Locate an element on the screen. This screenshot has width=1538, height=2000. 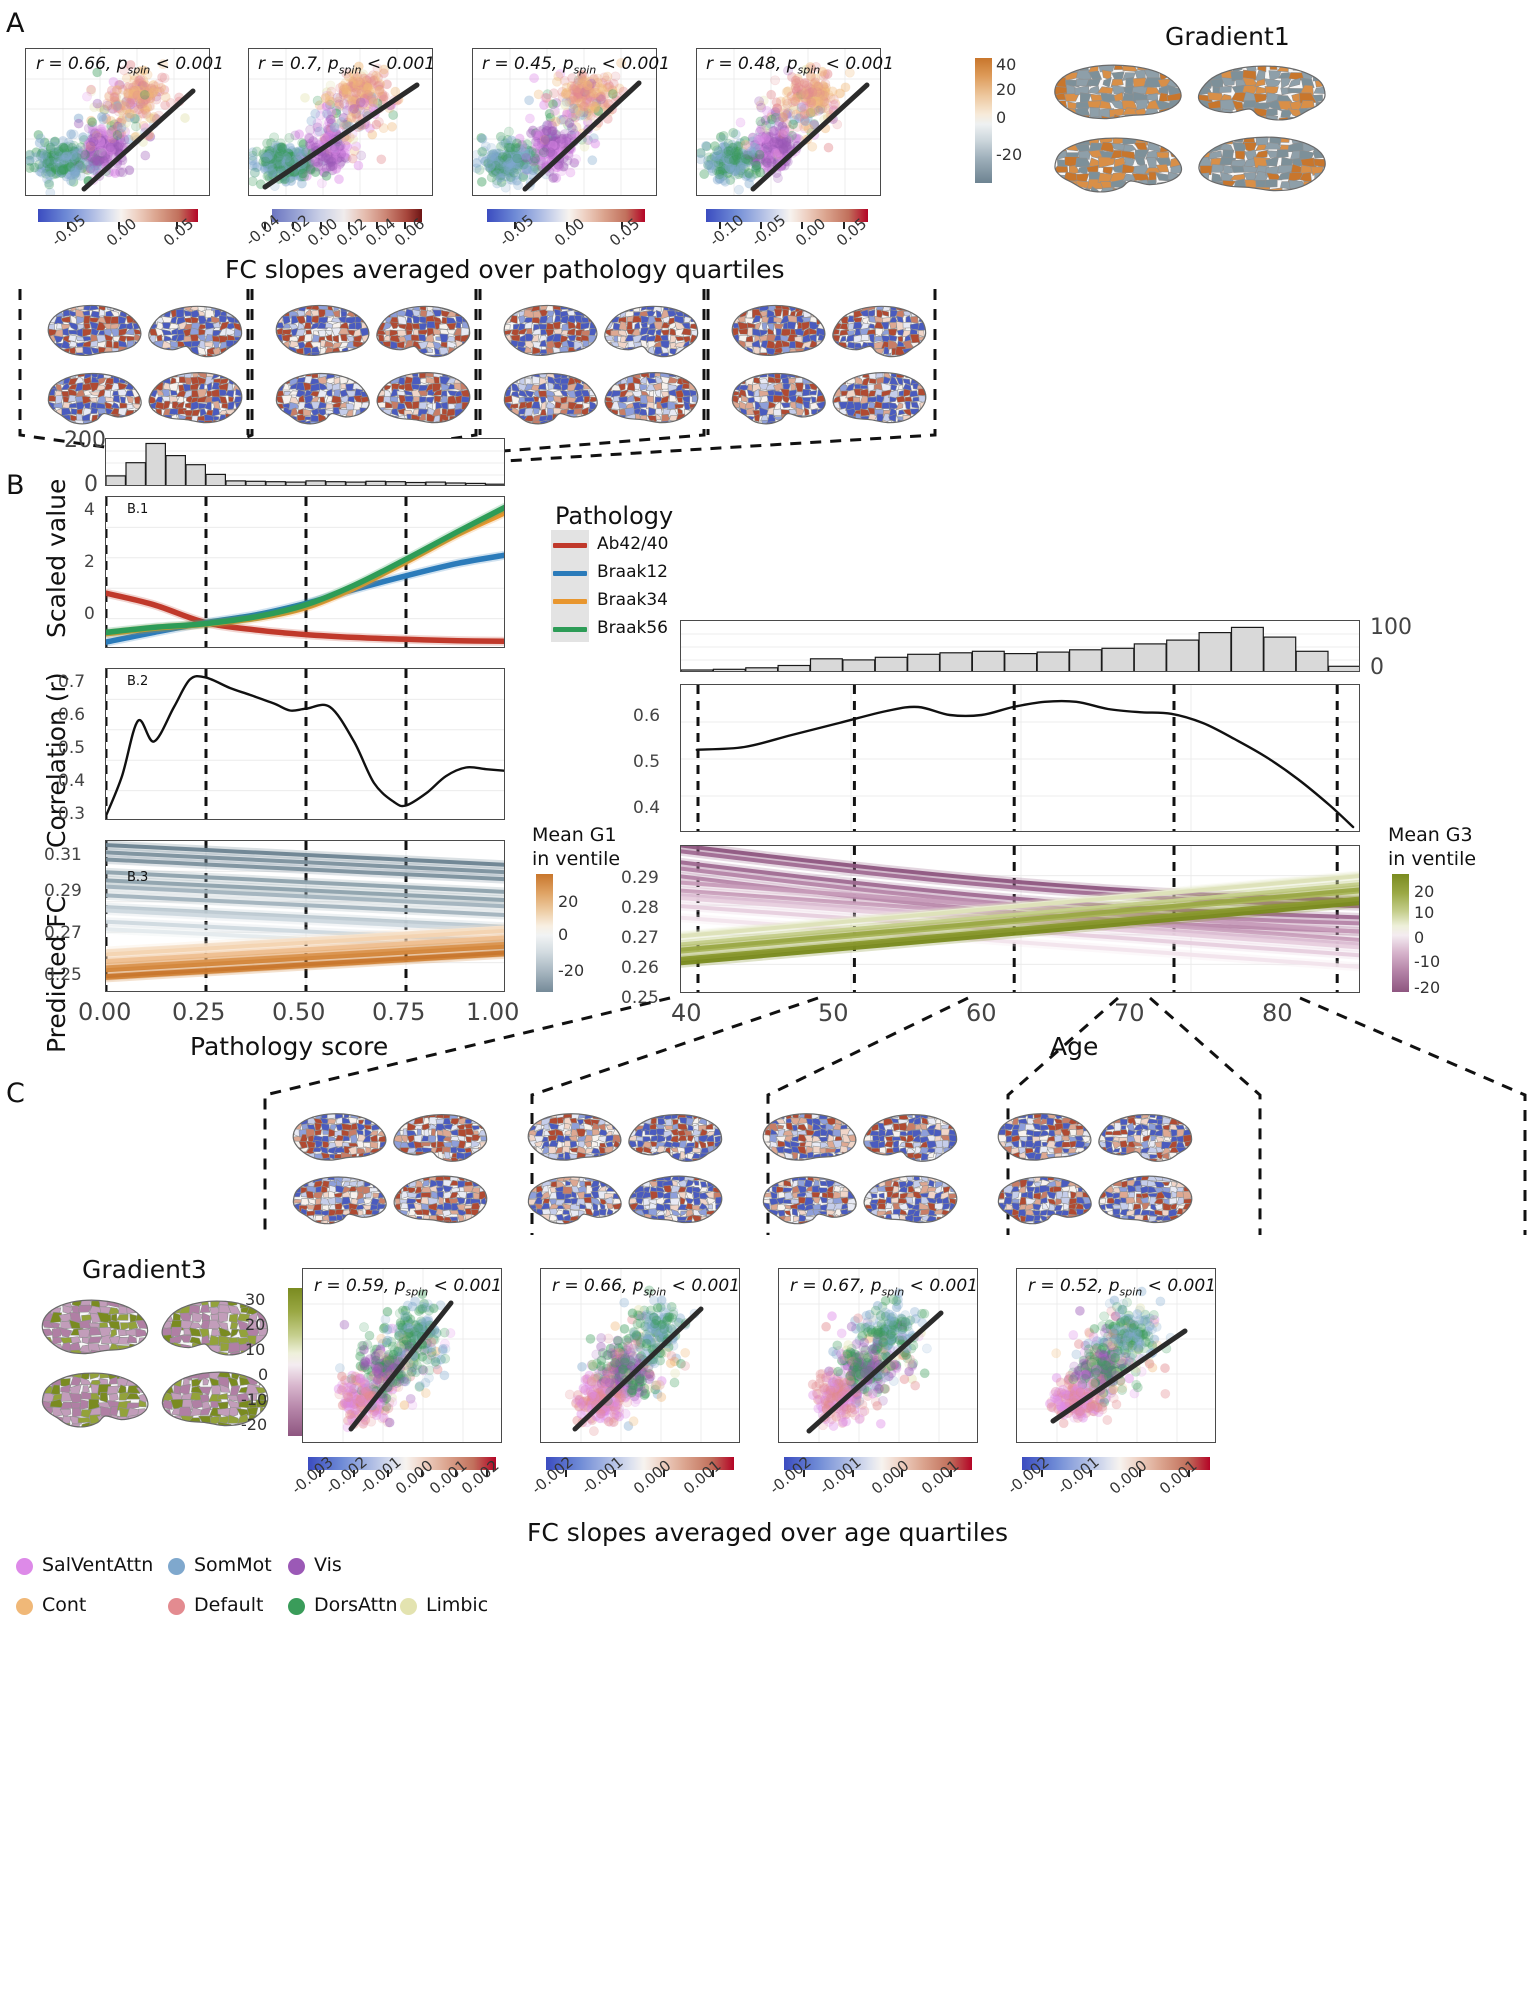
panel-letter-b: B is located at coordinates (15, 485).